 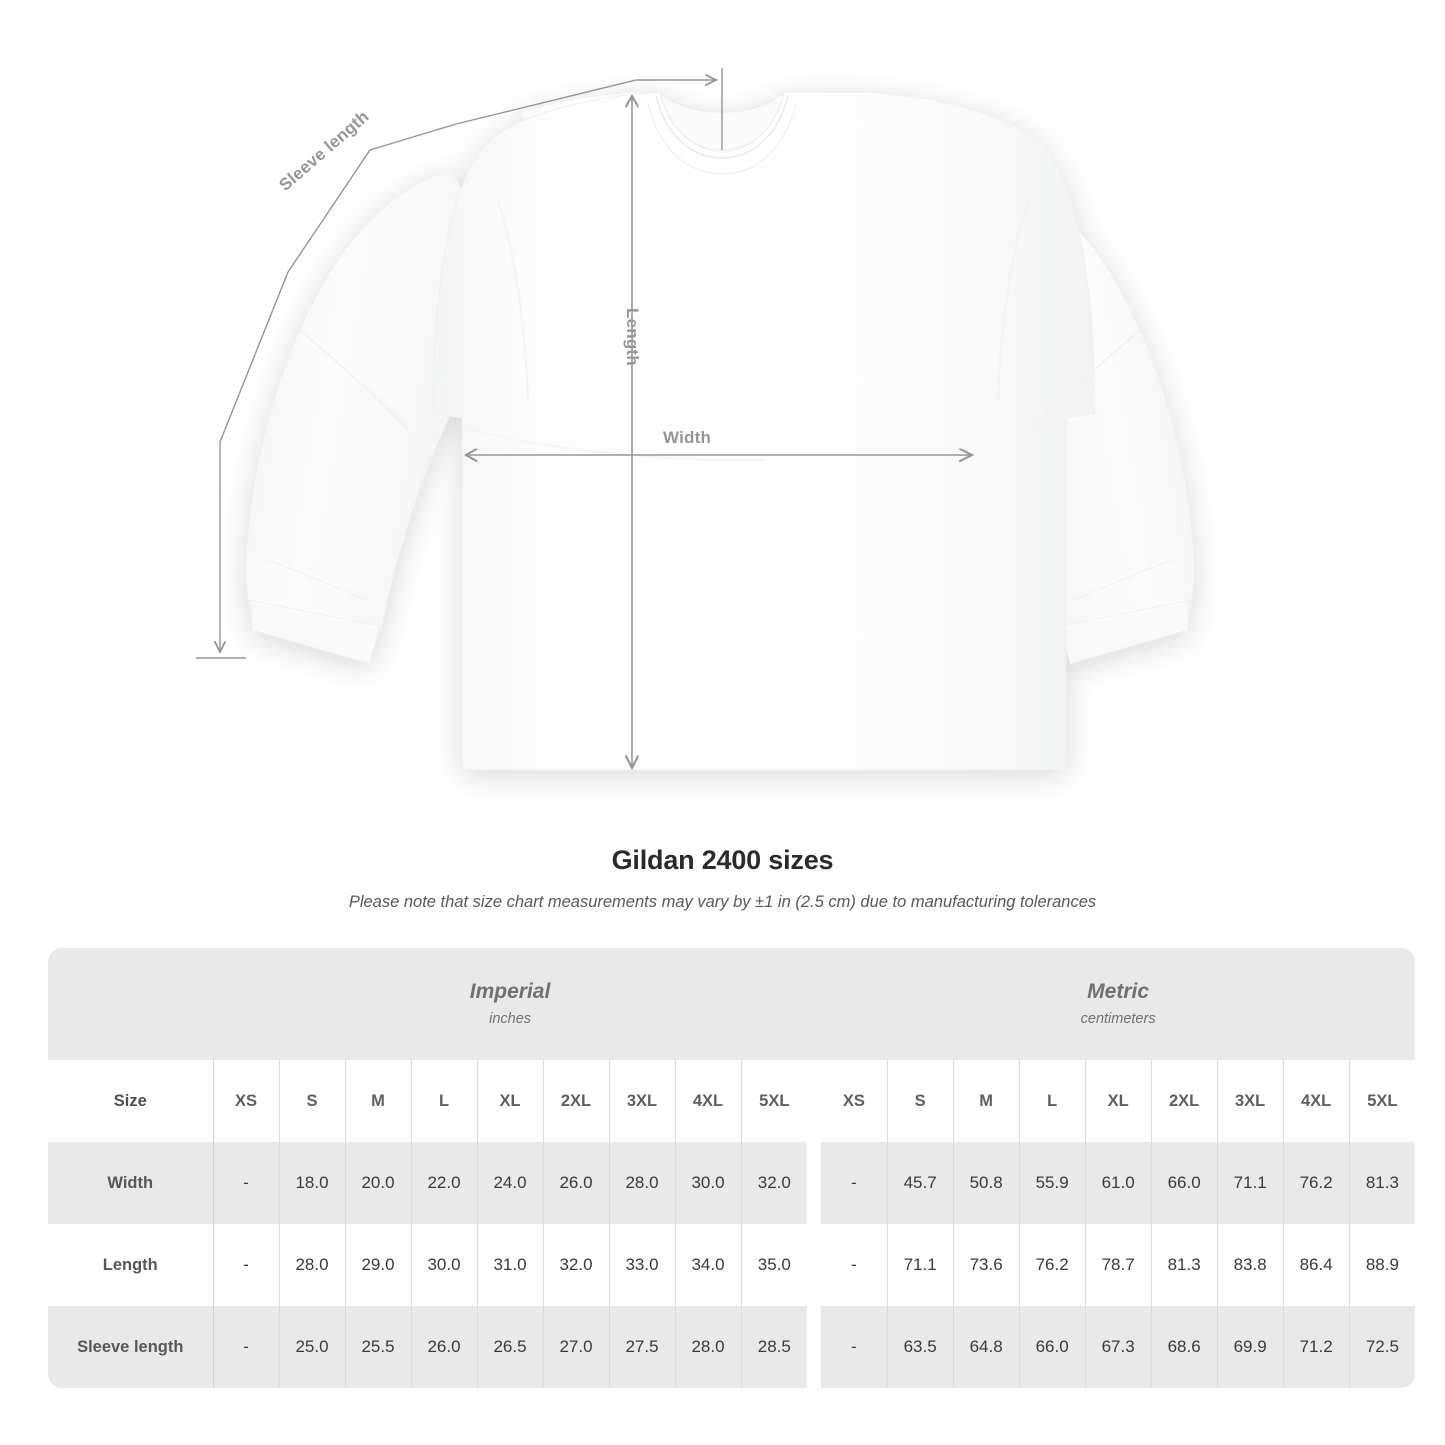 I want to click on length-imp-m: 29.0, so click(x=377, y=1265).